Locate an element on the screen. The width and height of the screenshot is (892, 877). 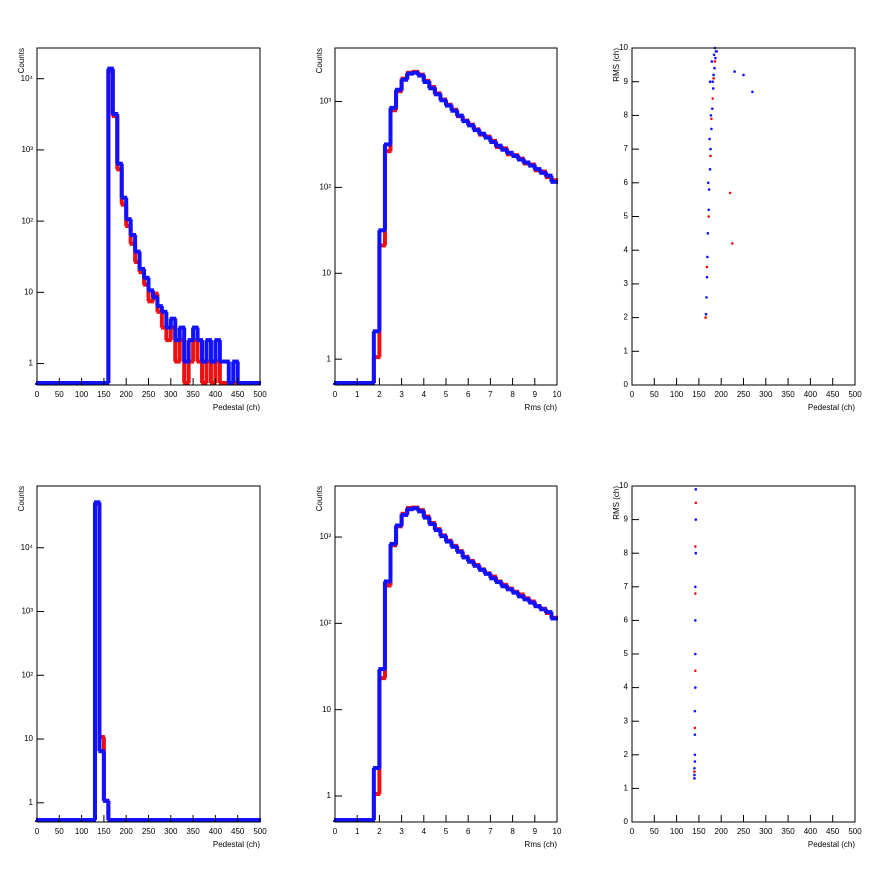
x-tick-label: 3 is located at coordinates (401, 831).